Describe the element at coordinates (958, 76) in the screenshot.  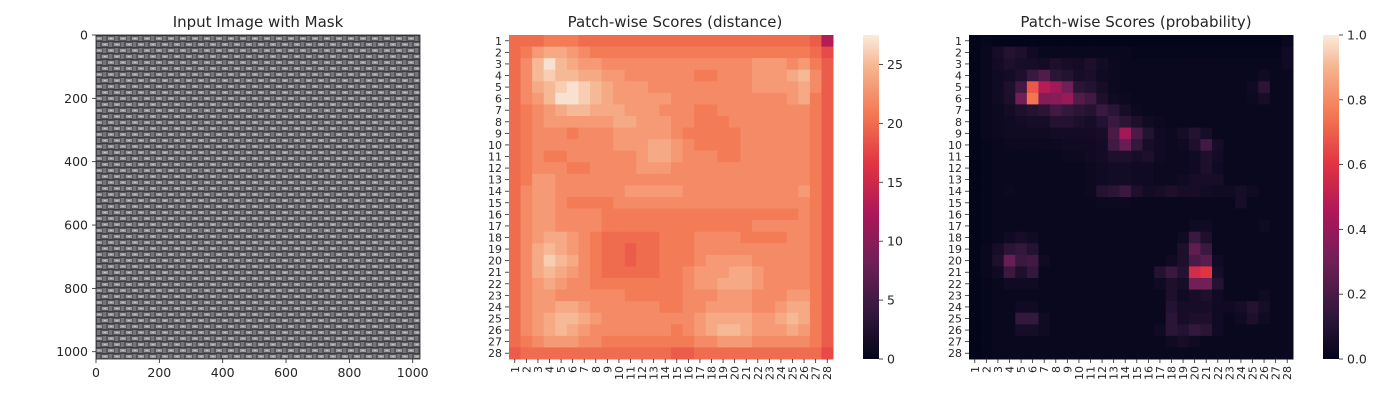
I see `y-tick-label: 4` at that location.